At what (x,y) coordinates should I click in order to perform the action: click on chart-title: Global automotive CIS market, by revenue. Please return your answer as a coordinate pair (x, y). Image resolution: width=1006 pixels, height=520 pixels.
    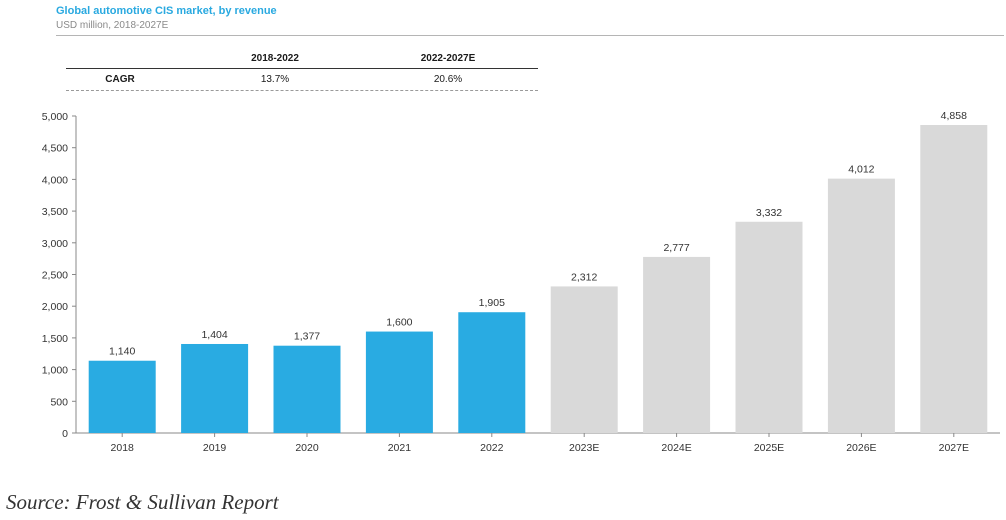
    Looking at the image, I should click on (166, 11).